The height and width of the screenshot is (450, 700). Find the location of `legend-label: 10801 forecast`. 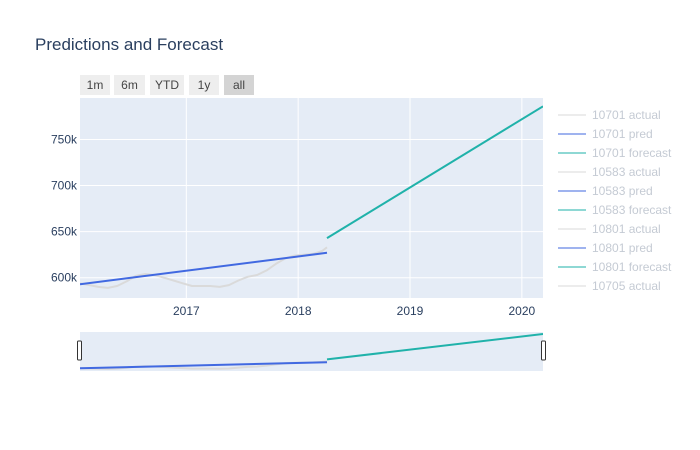

legend-label: 10801 forecast is located at coordinates (632, 267).